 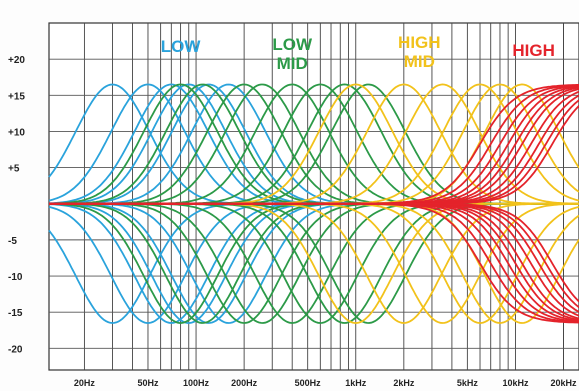 I want to click on y-tick-label: -20, so click(x=15, y=349).